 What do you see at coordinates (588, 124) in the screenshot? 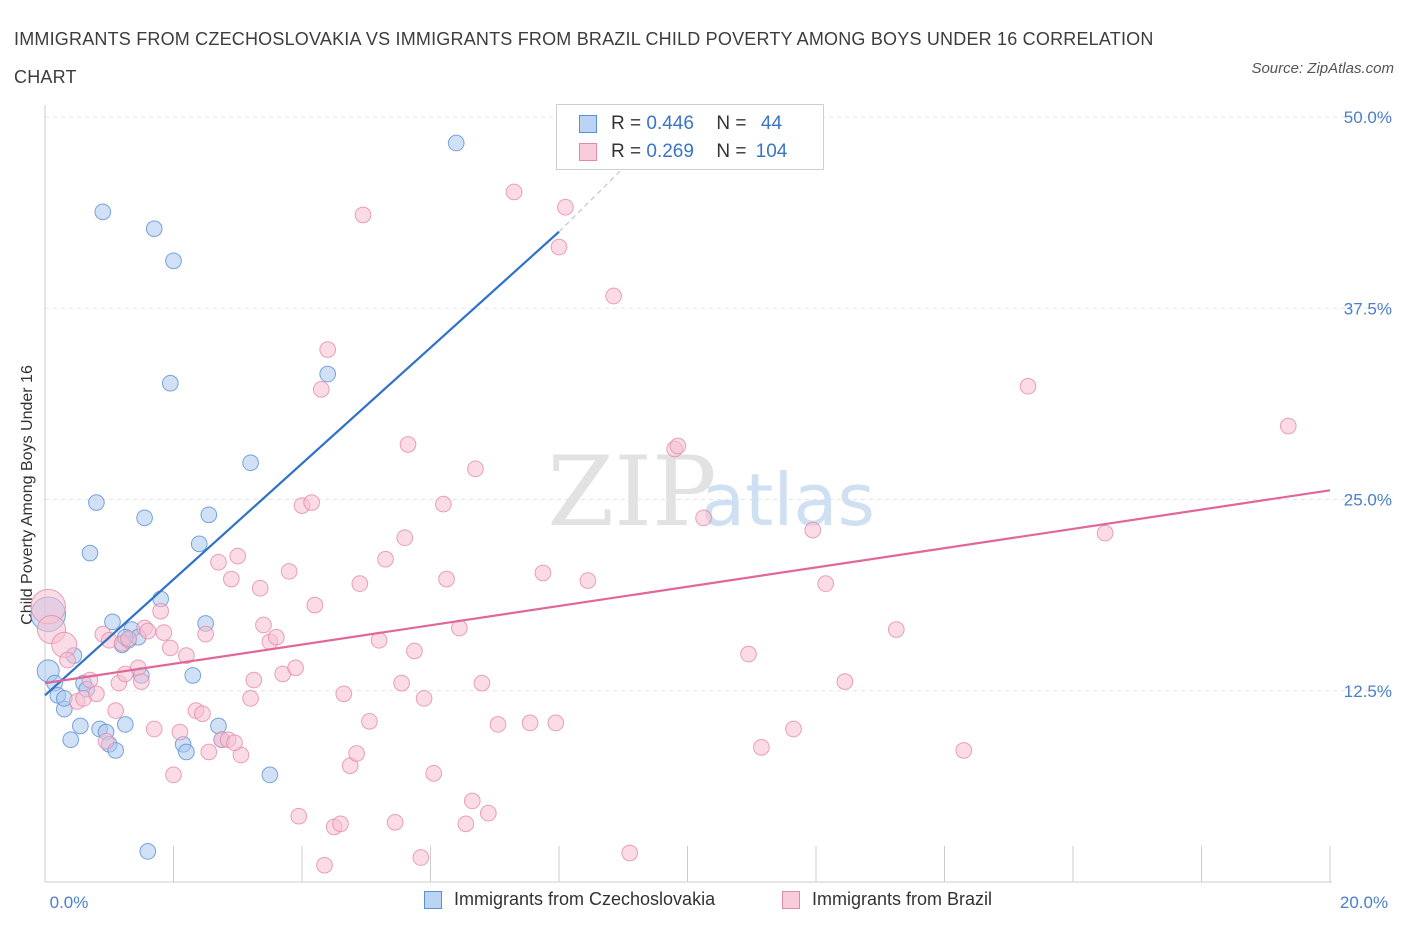
I see `blue-swatch` at bounding box center [588, 124].